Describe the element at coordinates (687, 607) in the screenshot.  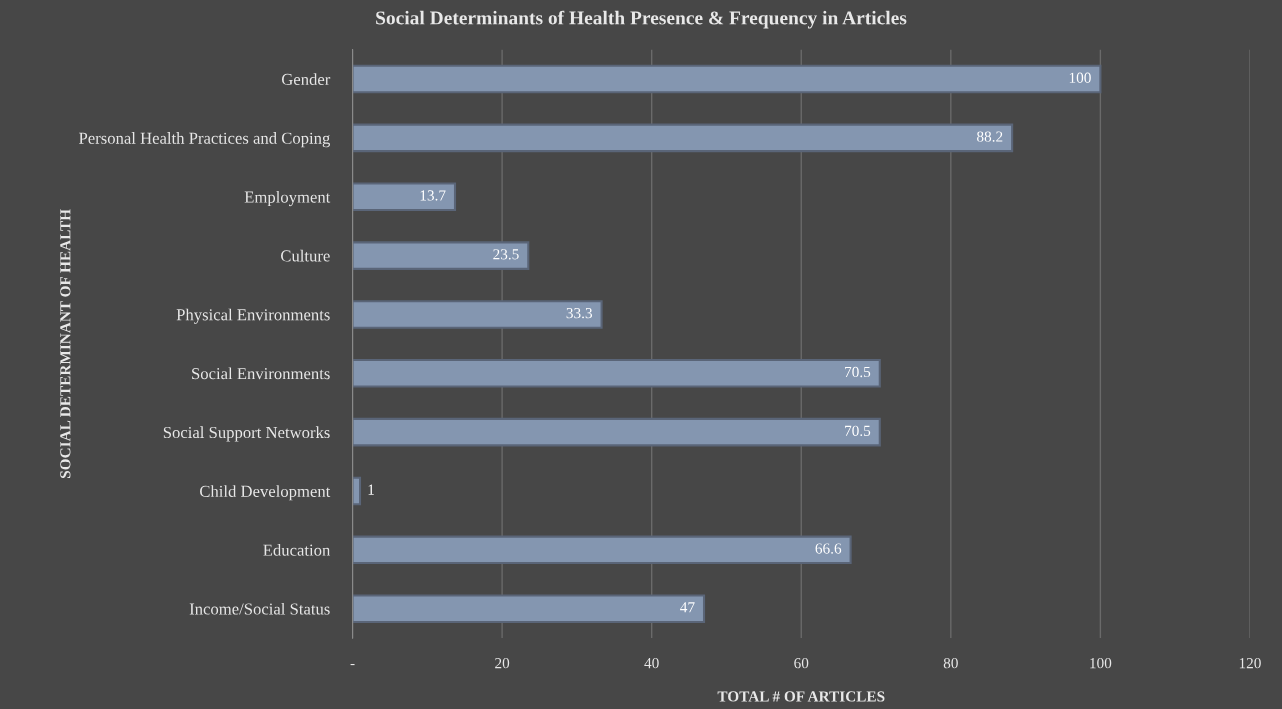
I see `data-label: 47` at that location.